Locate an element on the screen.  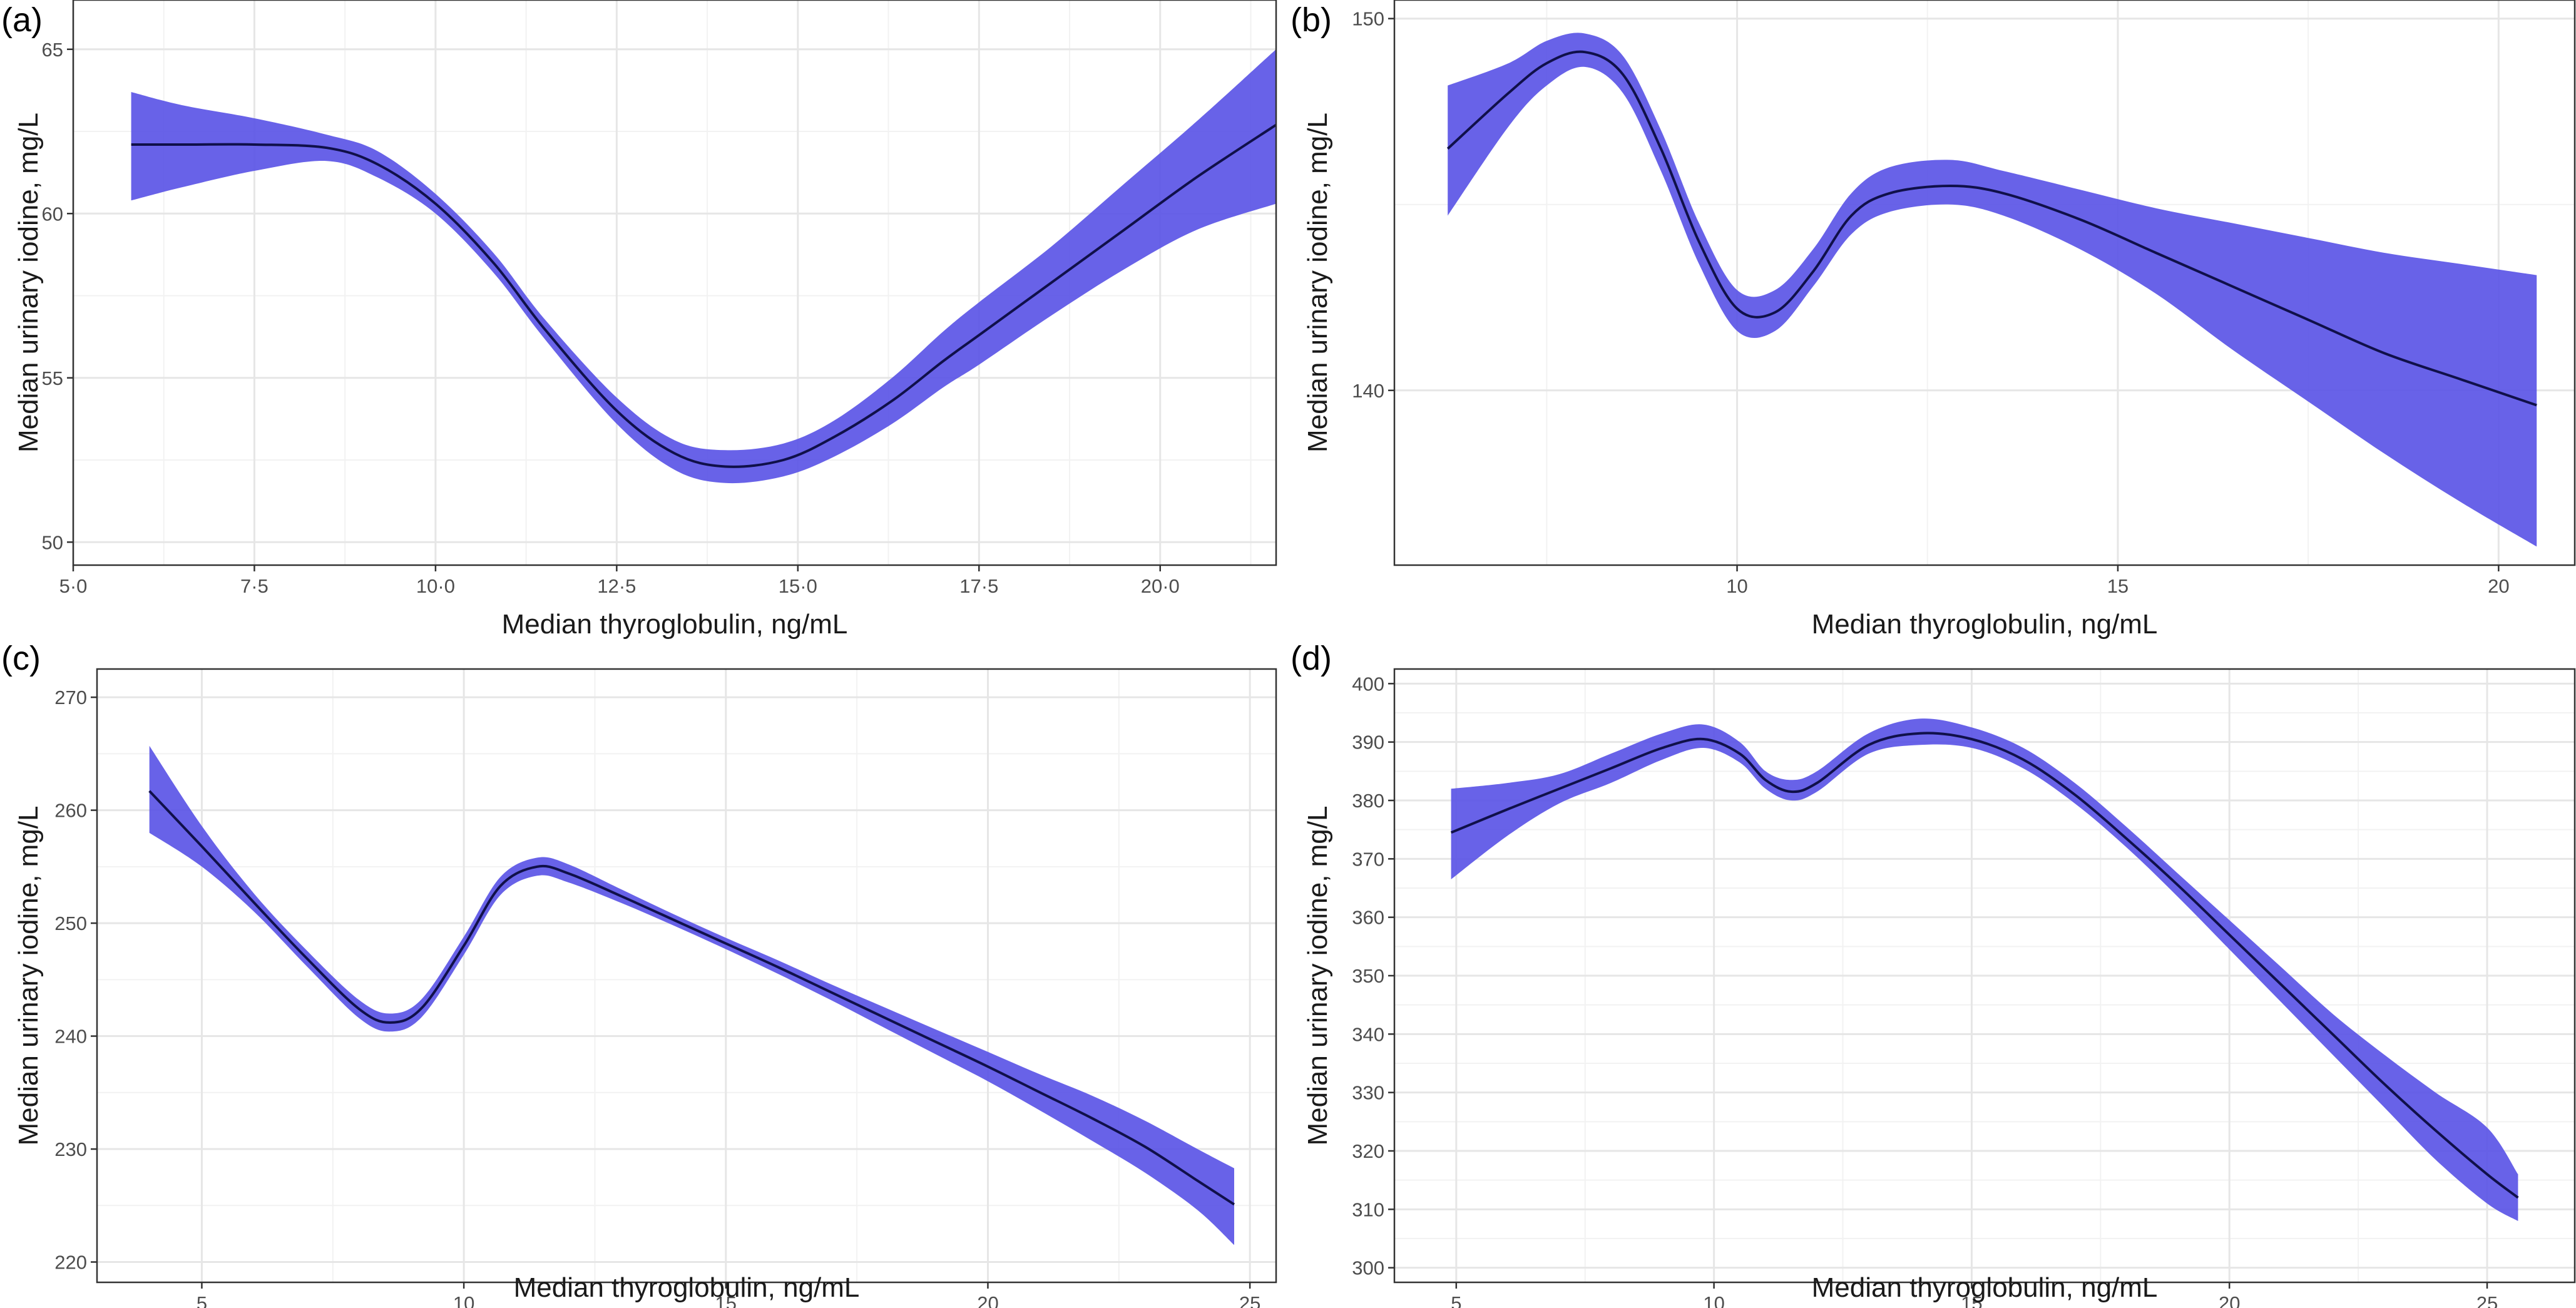
x-tick-label: 17·5 is located at coordinates (978, 586).